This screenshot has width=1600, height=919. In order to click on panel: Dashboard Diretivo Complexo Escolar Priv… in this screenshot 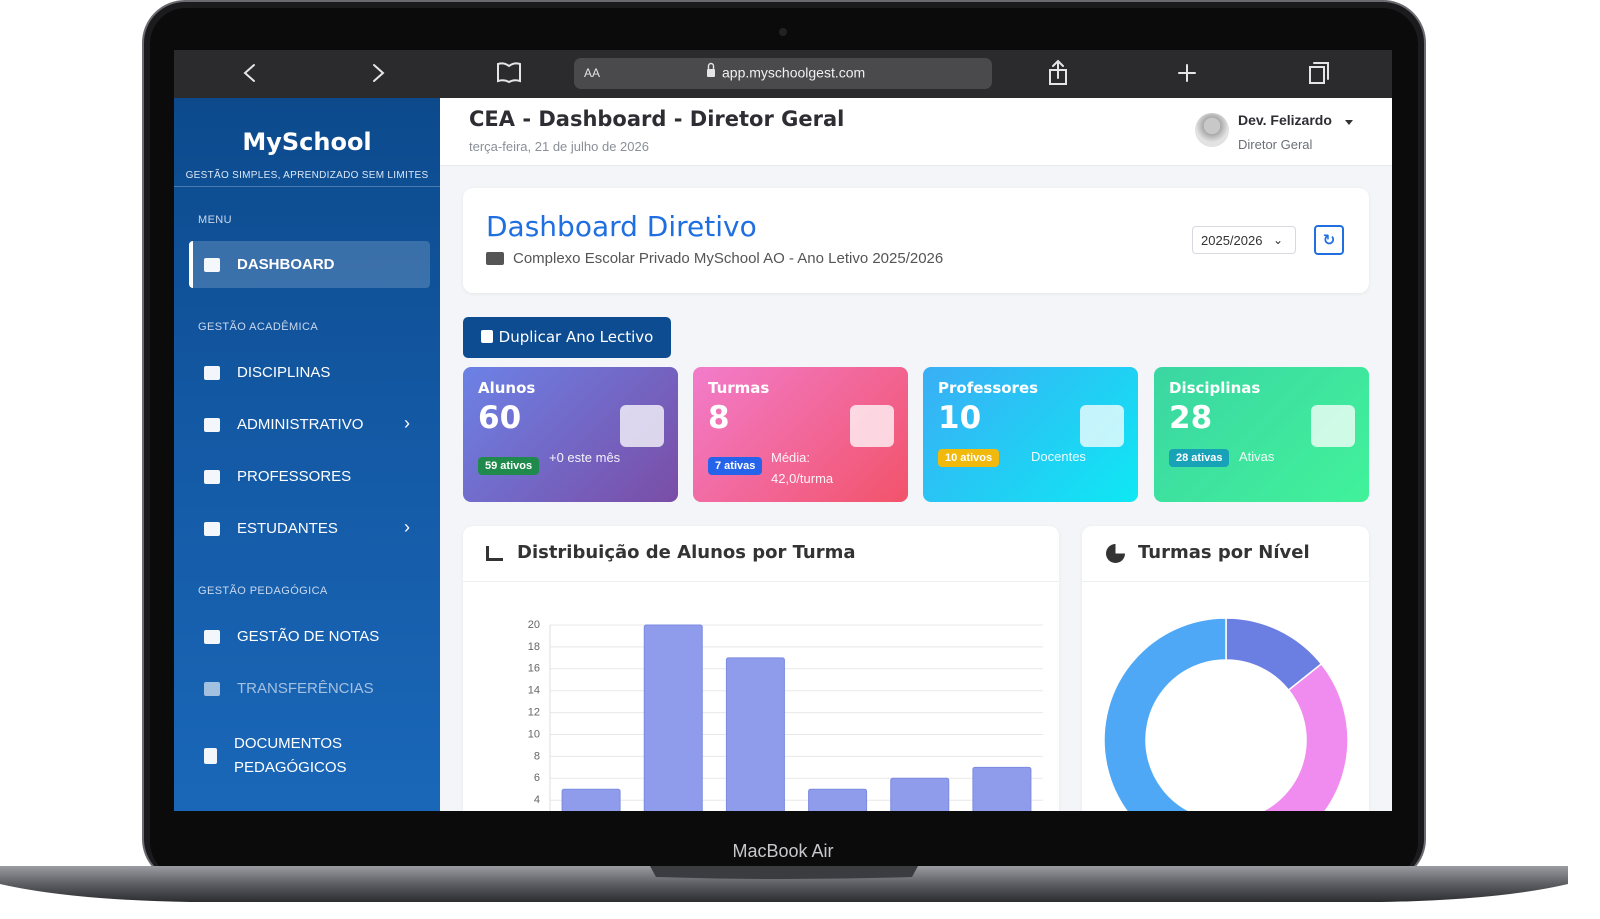, I will do `click(916, 240)`.